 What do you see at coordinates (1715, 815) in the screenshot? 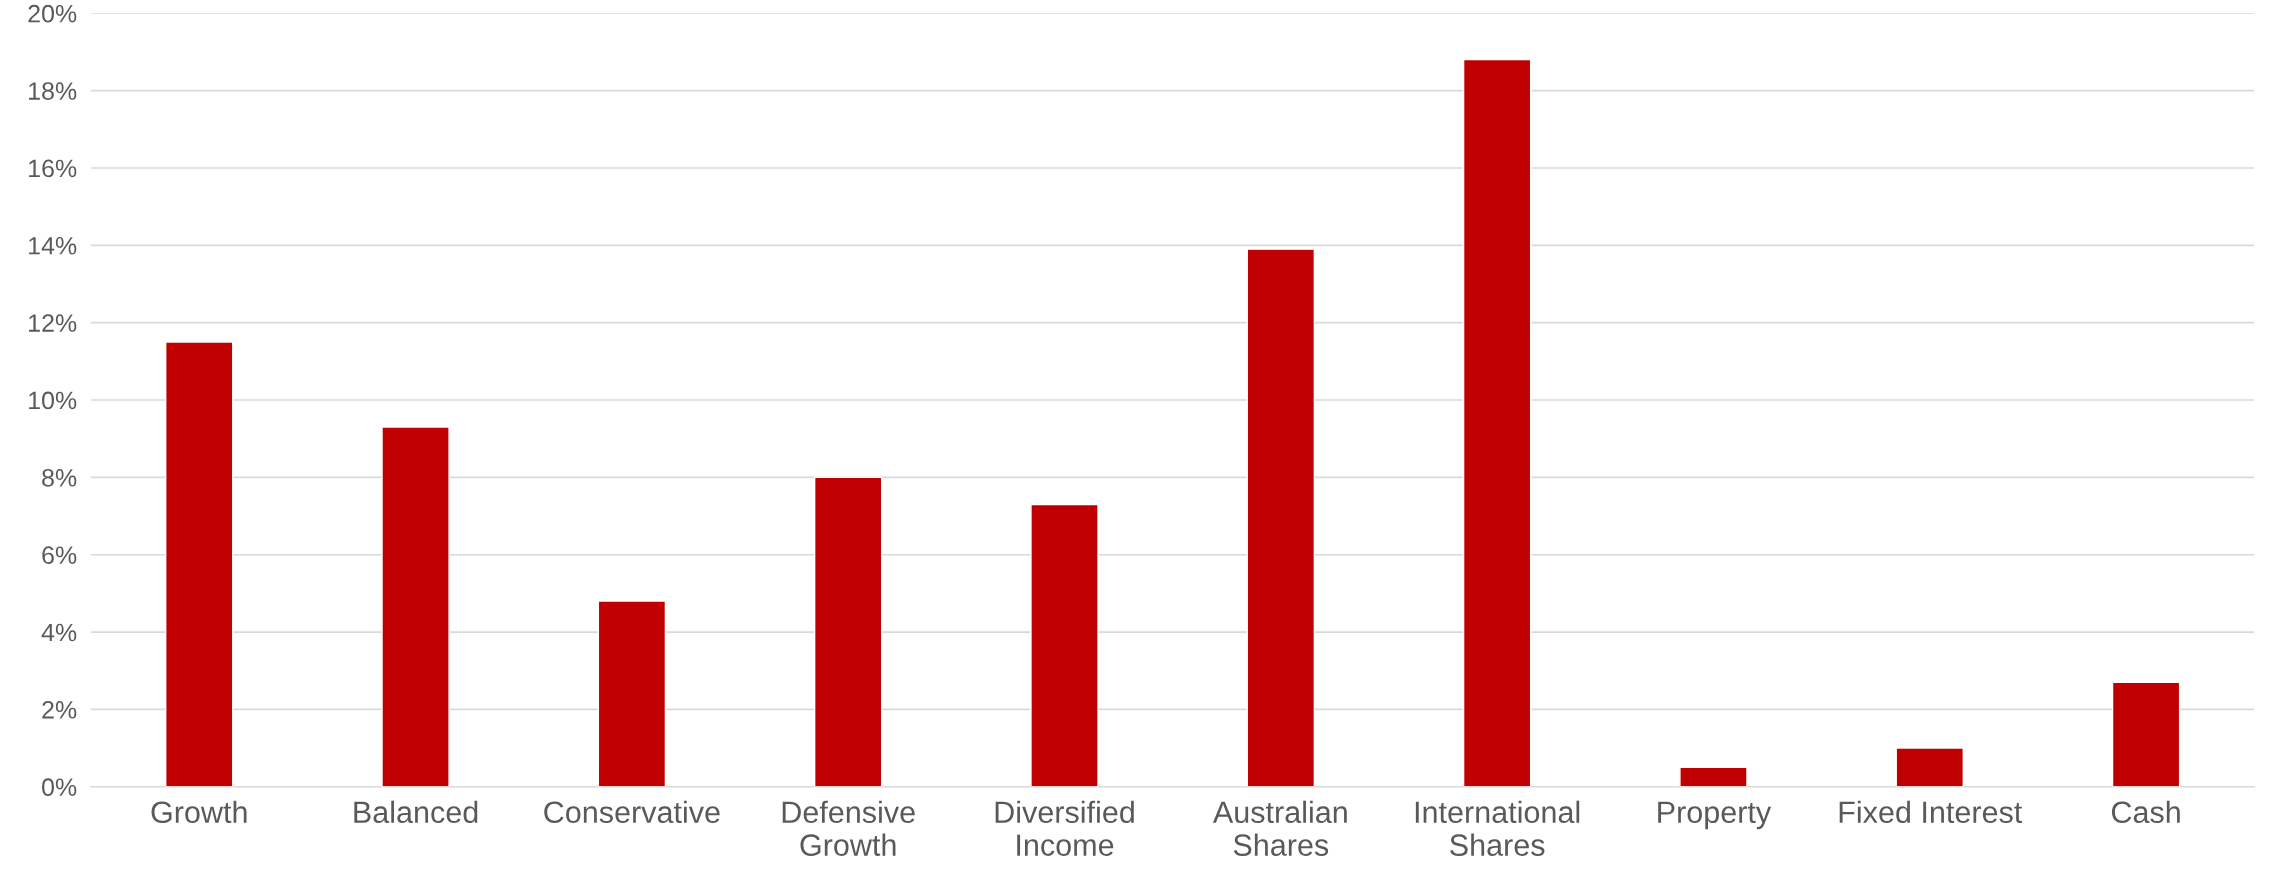
I see `x-tick-label: Property` at bounding box center [1715, 815].